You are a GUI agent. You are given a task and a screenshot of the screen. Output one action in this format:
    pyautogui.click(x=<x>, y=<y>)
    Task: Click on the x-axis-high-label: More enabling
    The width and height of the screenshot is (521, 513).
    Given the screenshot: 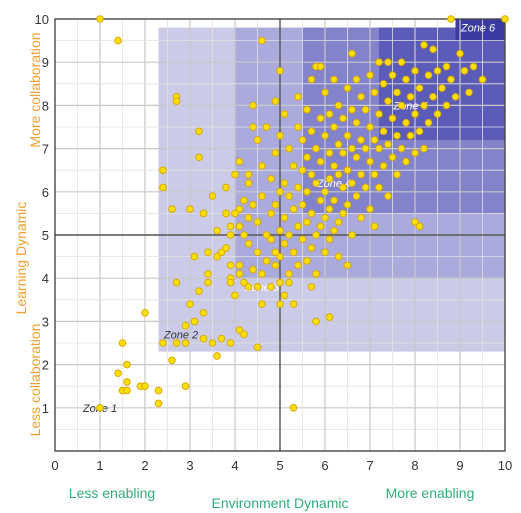 What is the action you would take?
    pyautogui.click(x=430, y=493)
    